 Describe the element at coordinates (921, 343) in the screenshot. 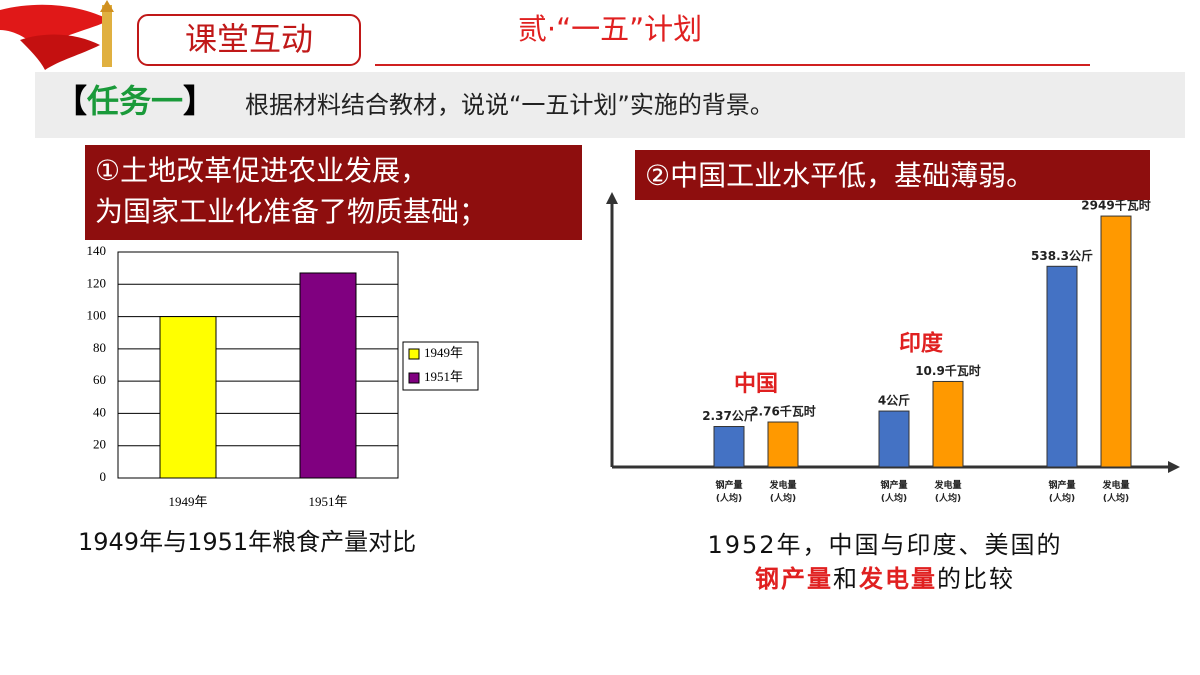

I see `group-label: 印度` at that location.